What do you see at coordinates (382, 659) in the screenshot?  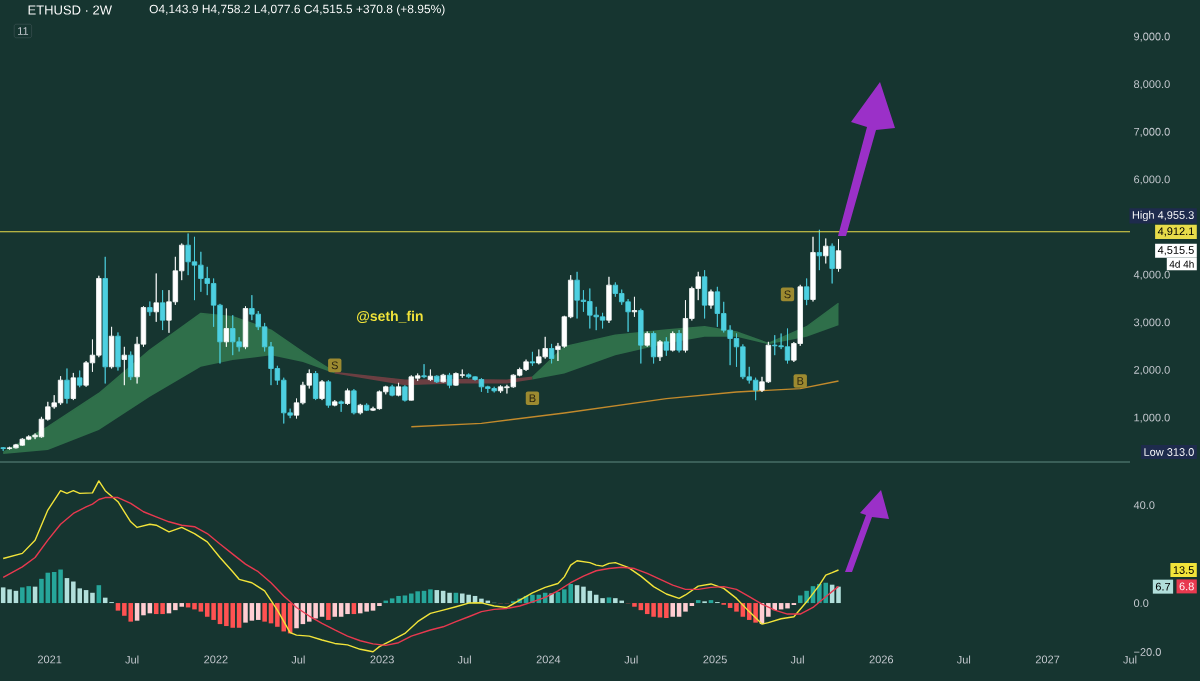 I see `x-tick-label: 2023` at bounding box center [382, 659].